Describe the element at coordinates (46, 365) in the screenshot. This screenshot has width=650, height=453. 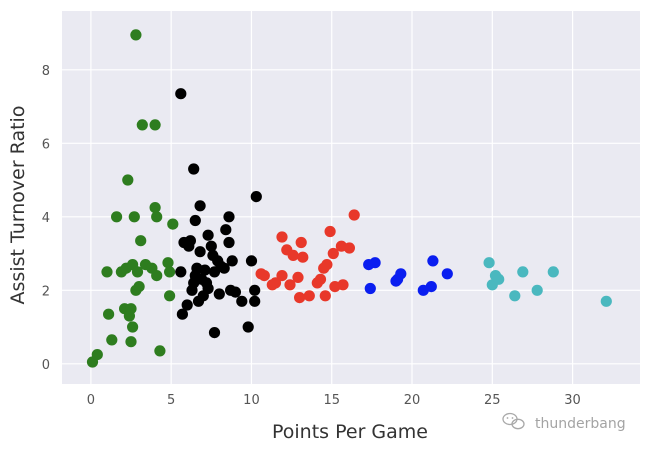
I see `y-tick-label: 0` at that location.